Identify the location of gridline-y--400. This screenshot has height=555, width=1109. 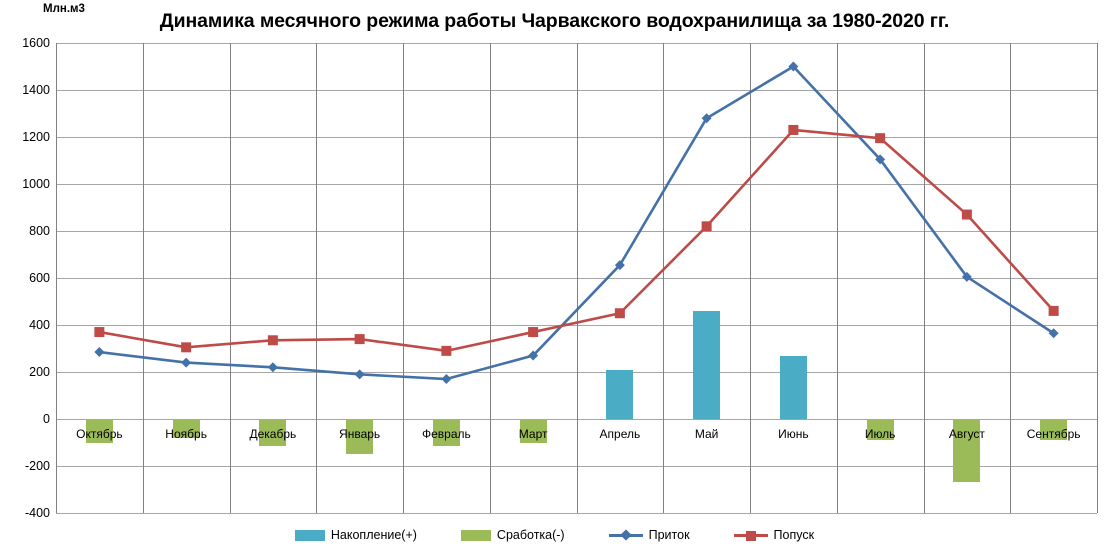
(576, 513).